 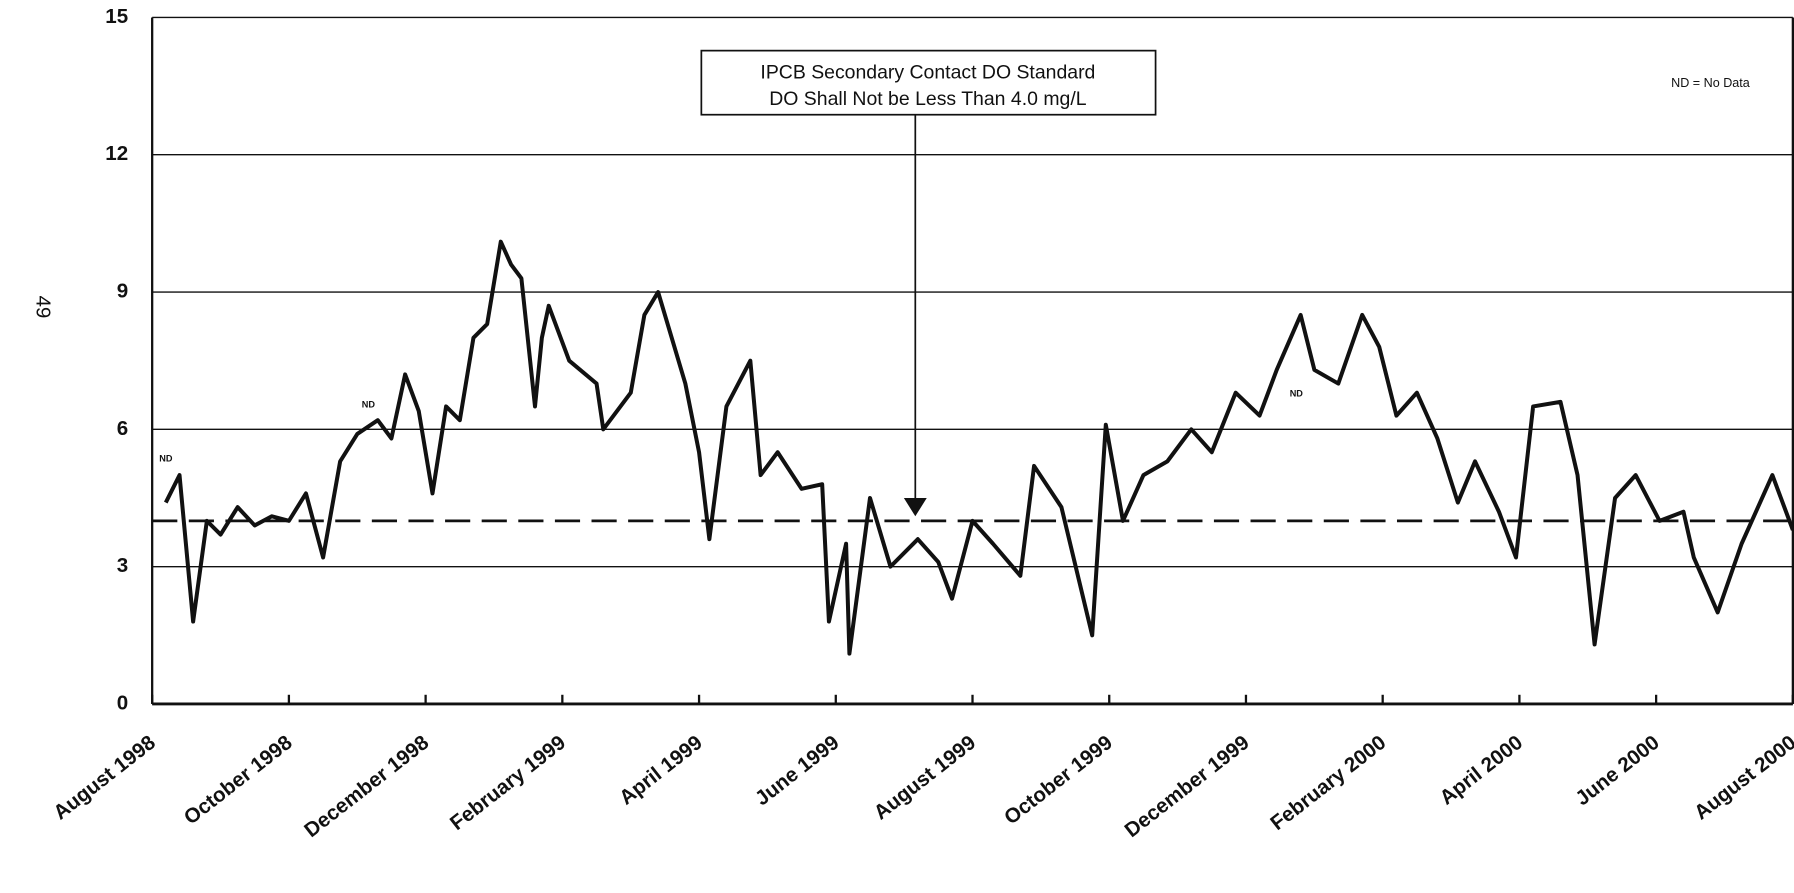 What do you see at coordinates (1328, 783) in the screenshot?
I see `x-tick-label: February 2000` at bounding box center [1328, 783].